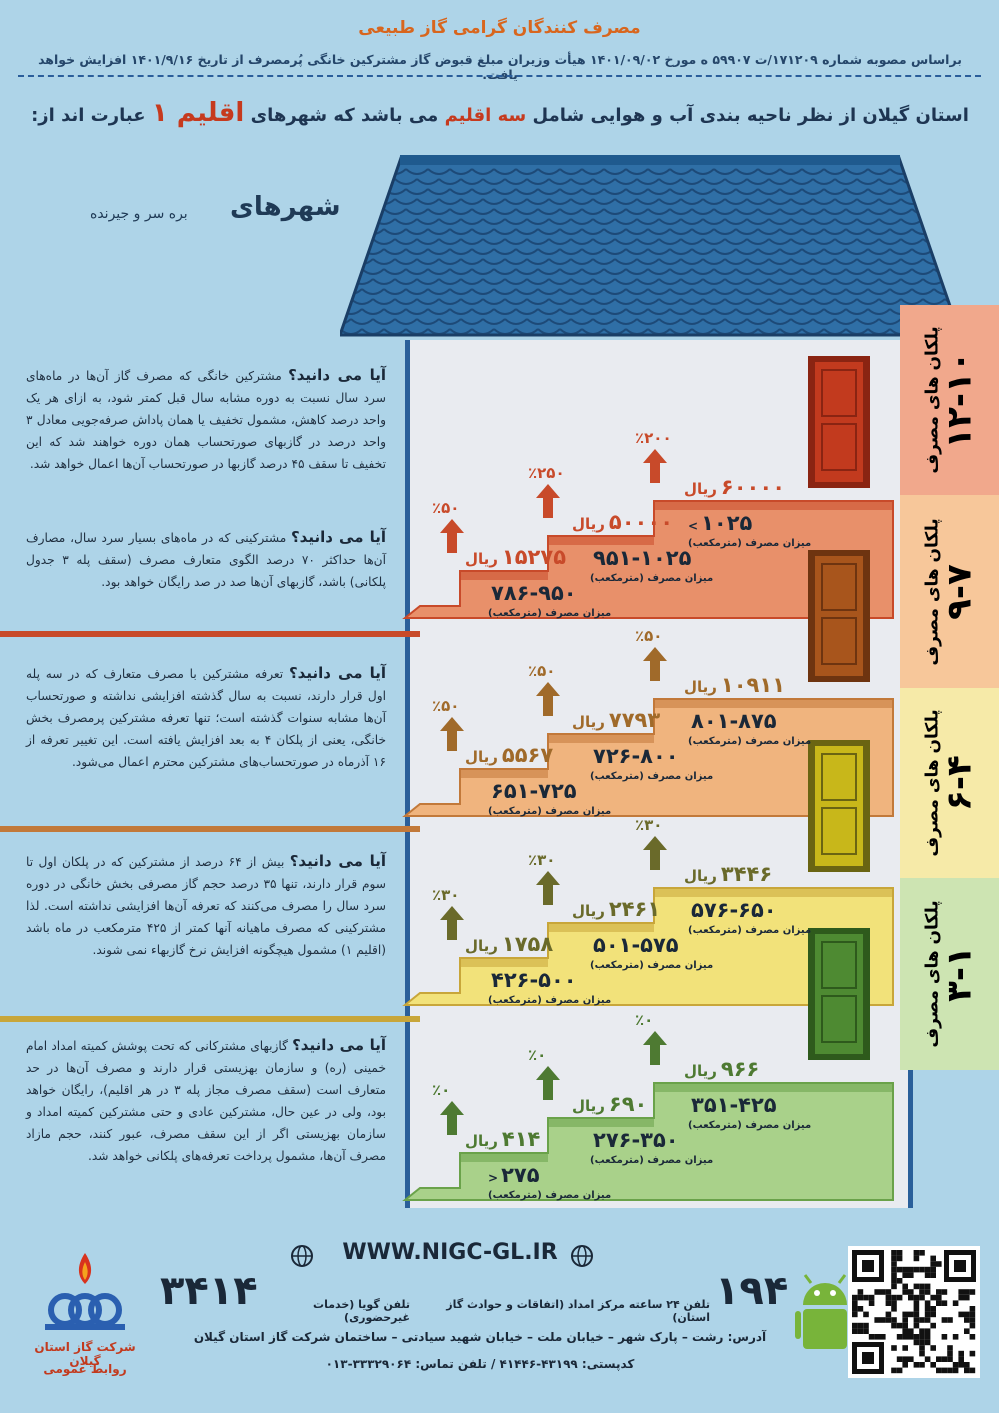  Describe the element at coordinates (441, 1090) in the screenshot. I see `increase-percent: ٪۰` at that location.